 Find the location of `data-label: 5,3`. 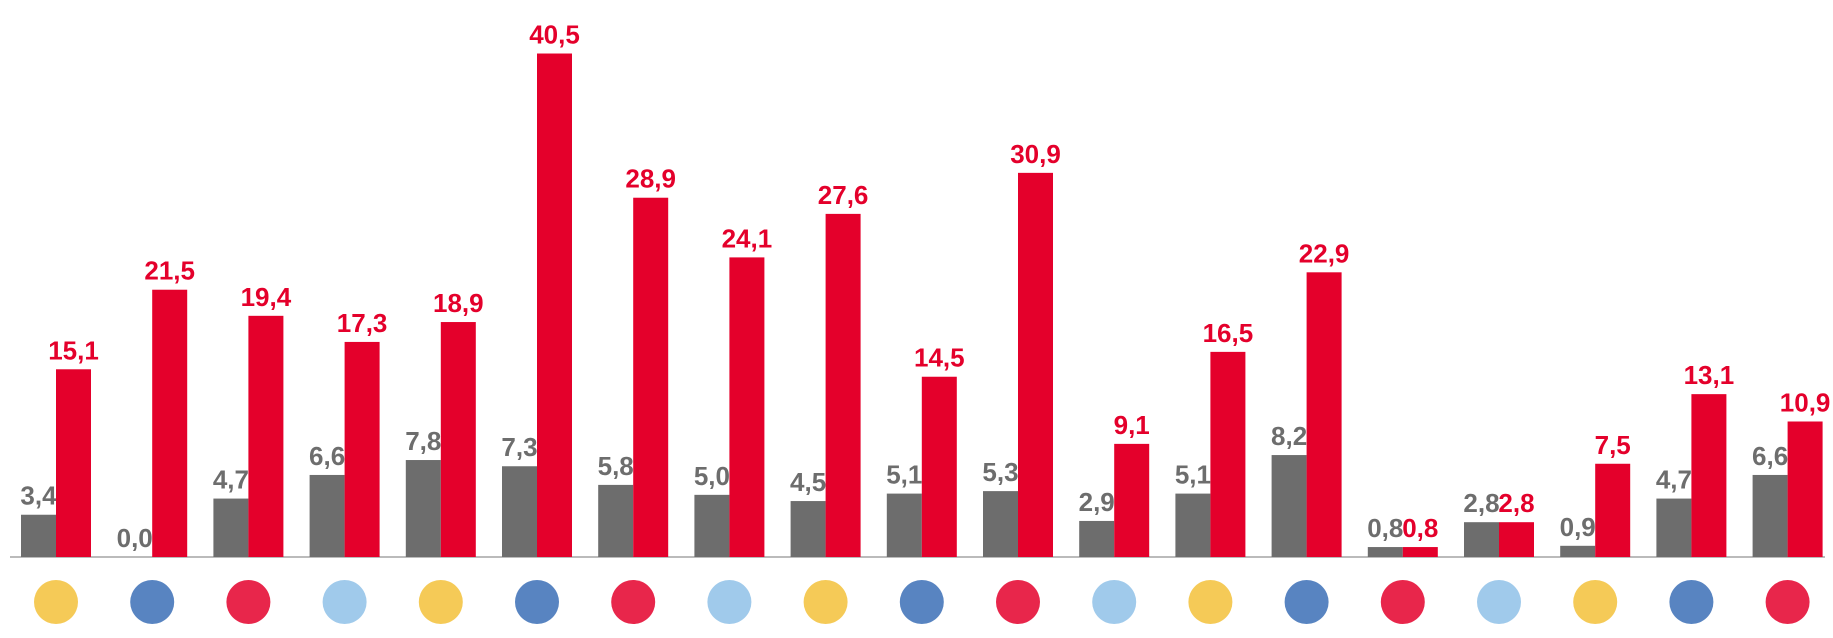

data-label: 5,3 is located at coordinates (1000, 472).